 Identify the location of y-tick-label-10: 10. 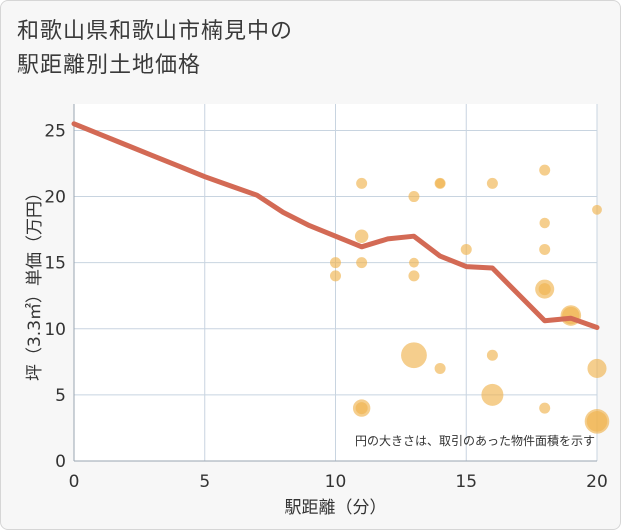
(55, 330).